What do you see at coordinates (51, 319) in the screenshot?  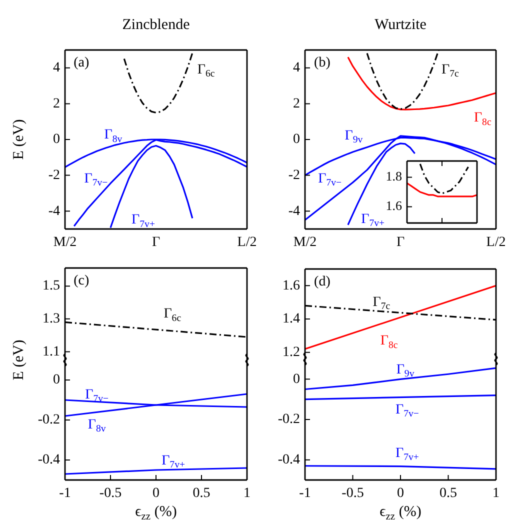 I see `y-tick-label: 1.3` at bounding box center [51, 319].